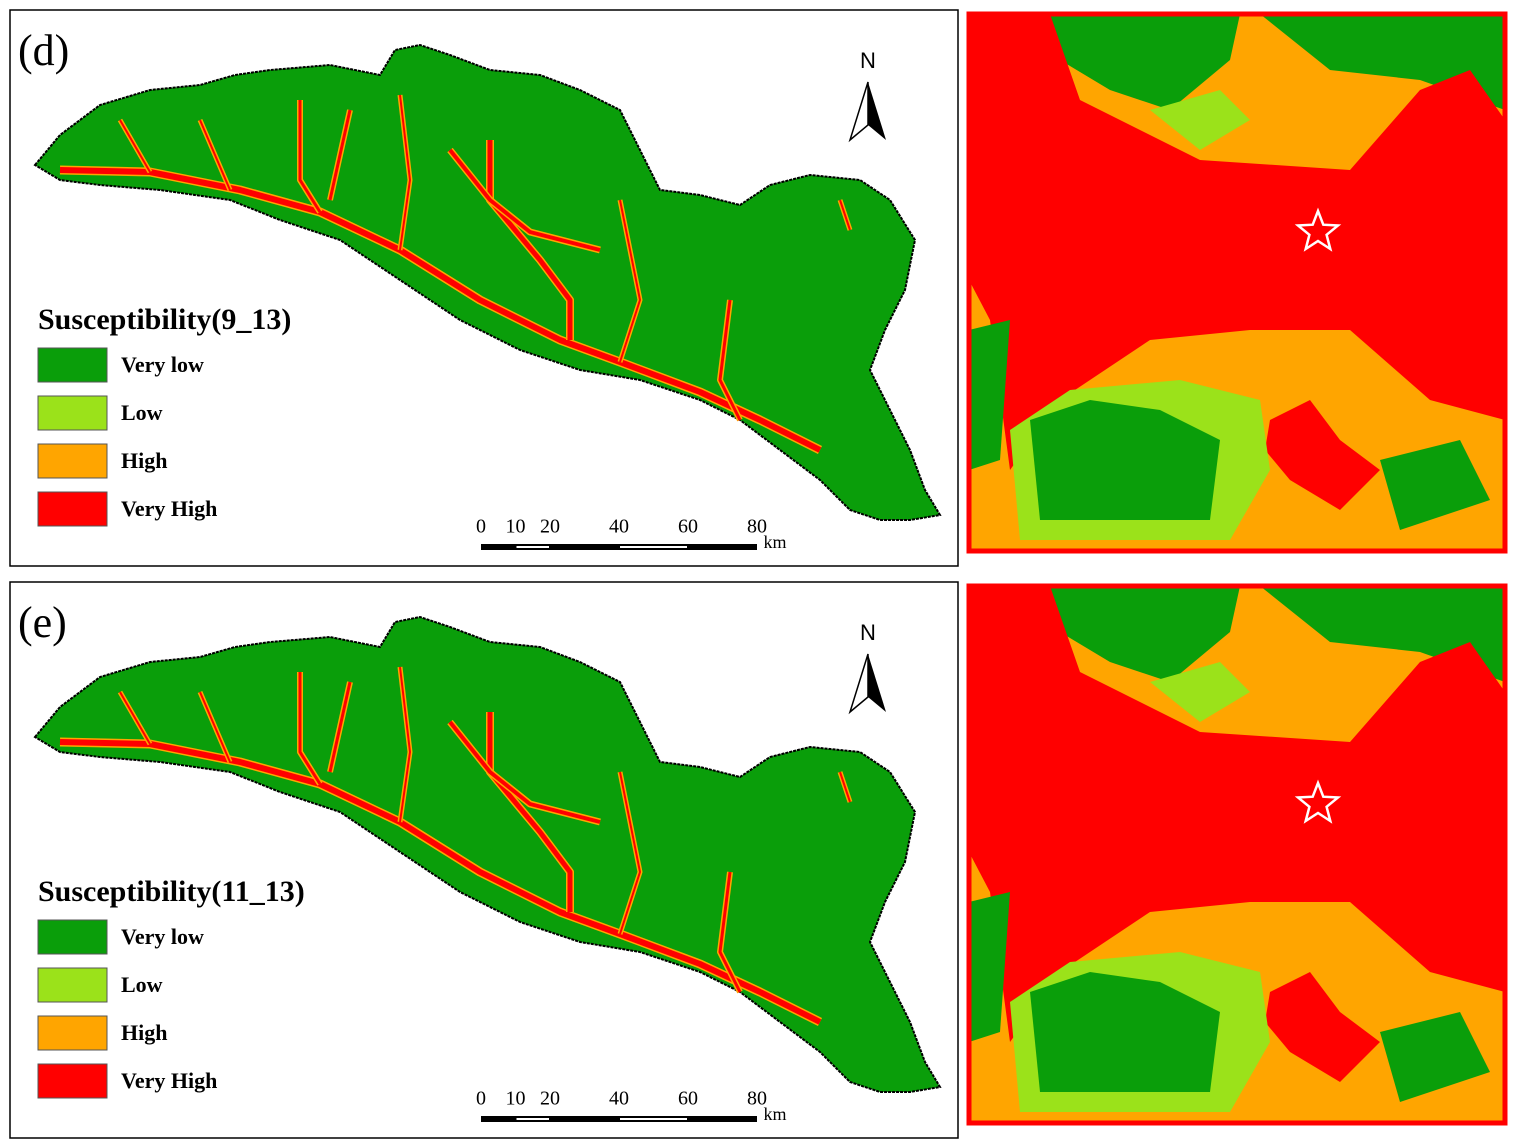 The height and width of the screenshot is (1144, 1522). I want to click on legend-title: Susceptibility(11_13), so click(171, 891).